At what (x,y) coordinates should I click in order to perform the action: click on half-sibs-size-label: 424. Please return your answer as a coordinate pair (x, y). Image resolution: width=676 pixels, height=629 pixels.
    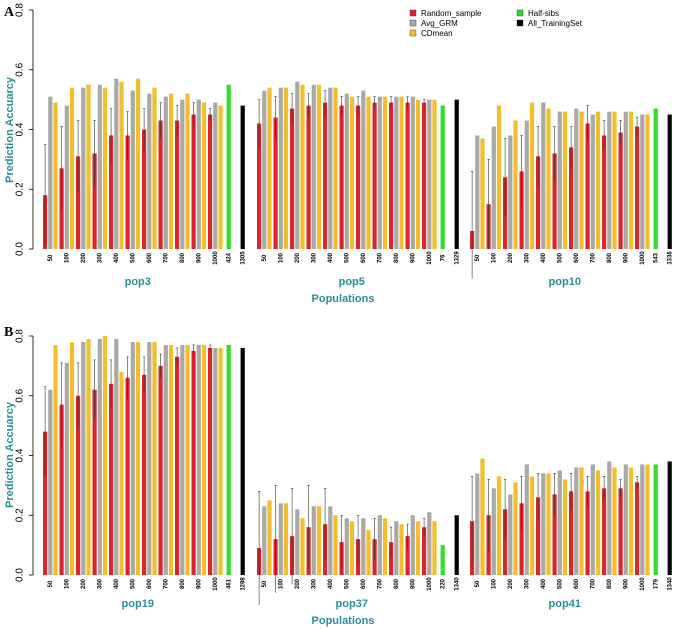
    Looking at the image, I should click on (229, 257).